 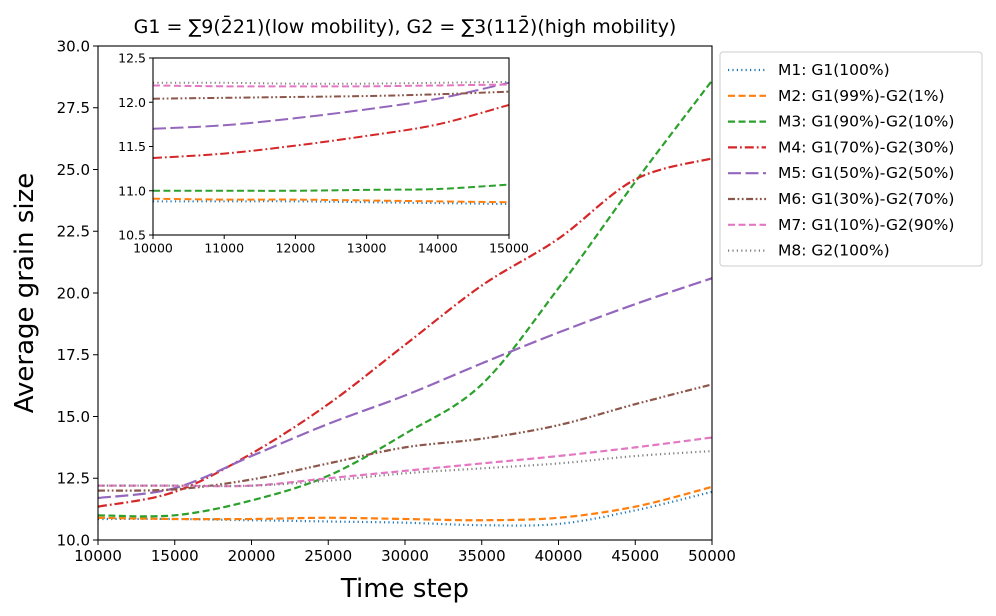 What do you see at coordinates (861, 96) in the screenshot?
I see `legend-label-2: M2: G1(99%)-G2(1%)` at bounding box center [861, 96].